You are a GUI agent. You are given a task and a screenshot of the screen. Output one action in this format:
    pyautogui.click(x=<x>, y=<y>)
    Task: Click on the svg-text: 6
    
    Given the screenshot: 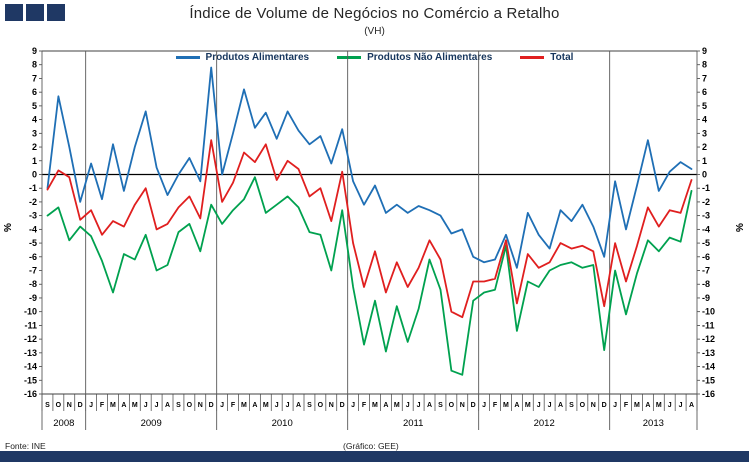 What is the action you would take?
    pyautogui.click(x=34, y=92)
    